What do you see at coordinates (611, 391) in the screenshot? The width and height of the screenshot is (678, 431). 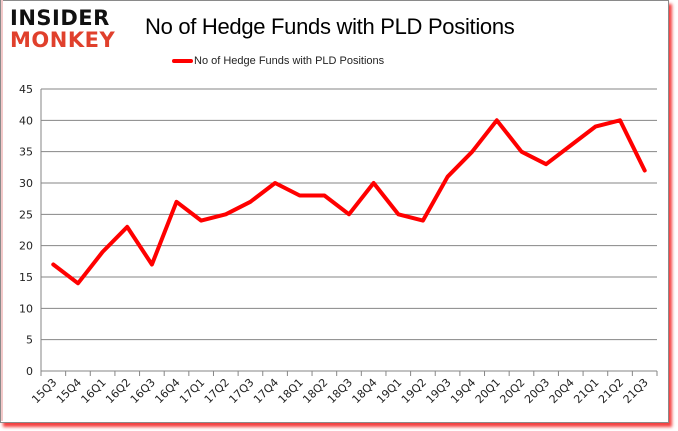 I see `x-tick-label: 21Q2` at bounding box center [611, 391].